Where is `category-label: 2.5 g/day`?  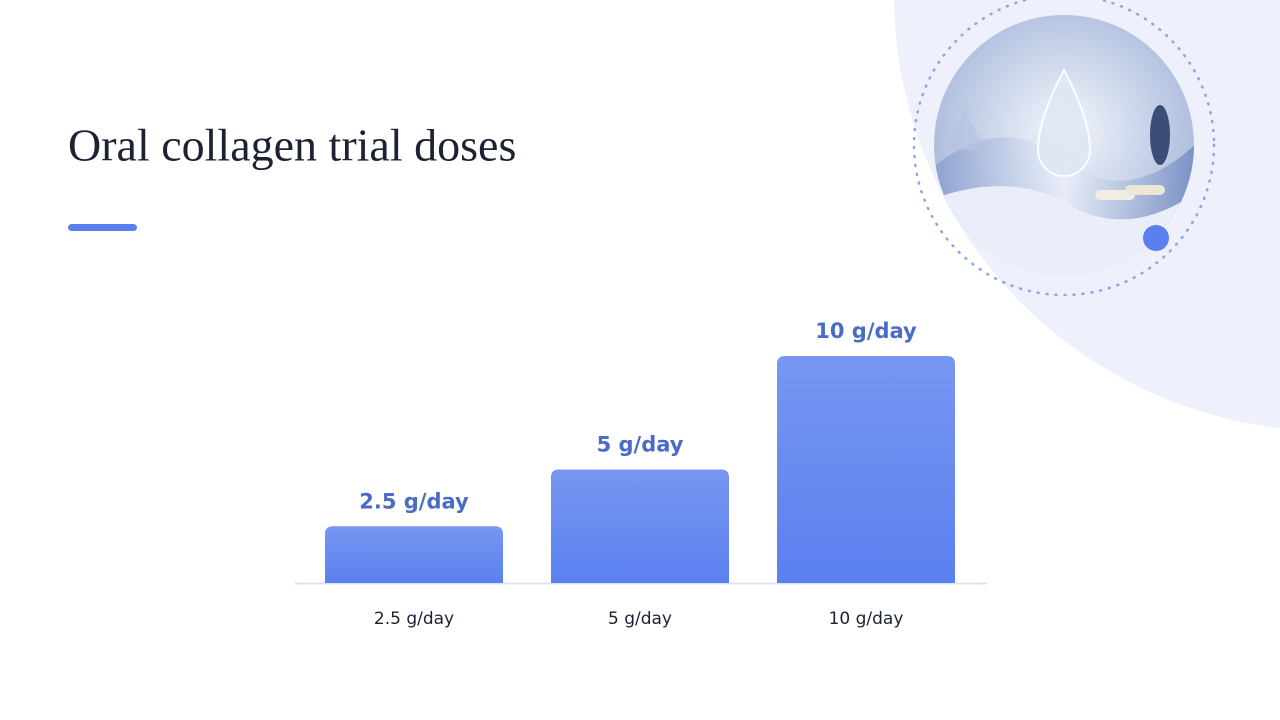
category-label: 2.5 g/day is located at coordinates (414, 619).